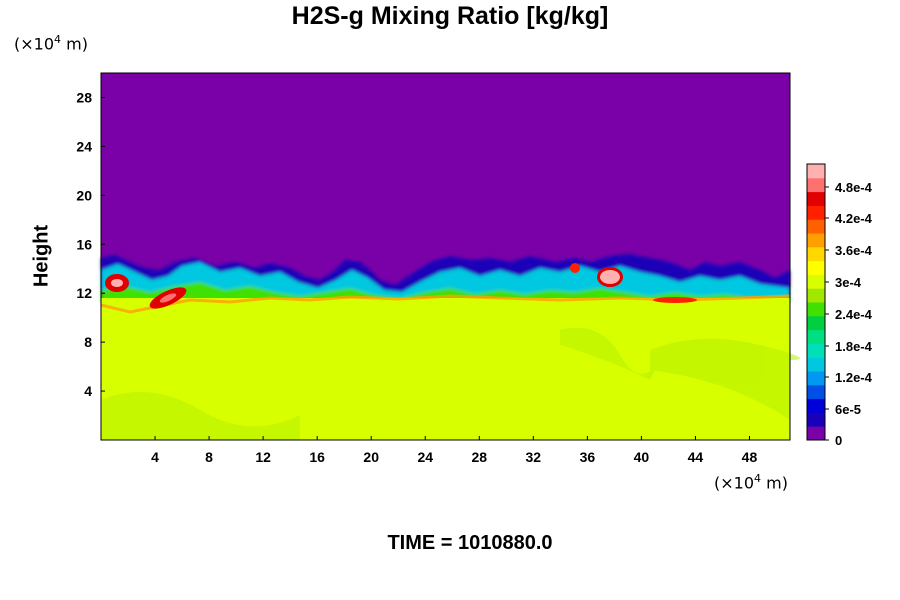  What do you see at coordinates (450, 383) in the screenshot?
I see `lower-layer-variations` at bounding box center [450, 383].